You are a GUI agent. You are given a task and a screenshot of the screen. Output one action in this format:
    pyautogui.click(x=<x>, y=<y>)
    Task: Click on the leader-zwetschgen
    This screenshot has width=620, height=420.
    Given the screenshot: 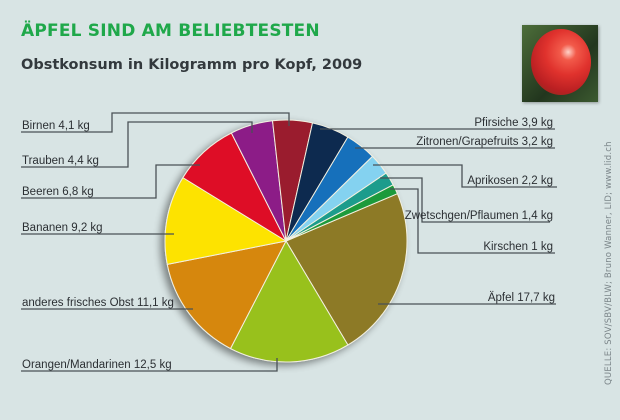 What is the action you would take?
    pyautogui.click(x=465, y=200)
    